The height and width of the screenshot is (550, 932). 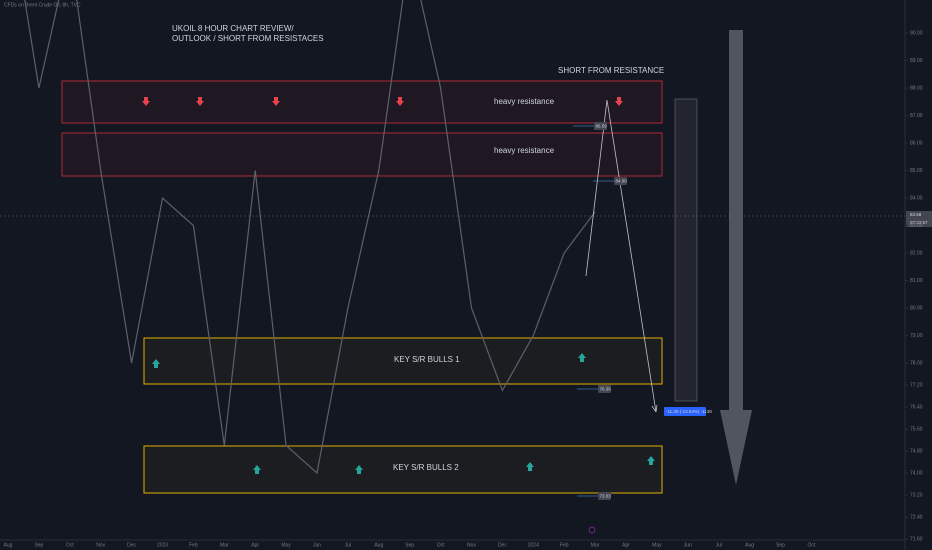 What do you see at coordinates (403, 413) in the screenshot?
I see `up-arrows` at bounding box center [403, 413].